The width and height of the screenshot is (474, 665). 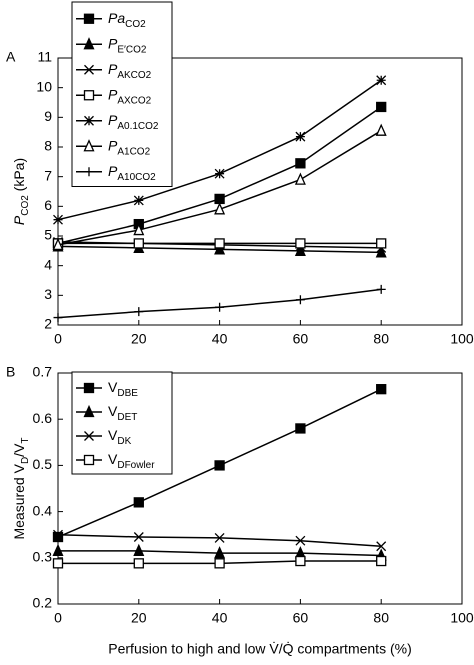 I want to click on y-axis-label: Measured VD/VT, so click(x=21, y=488).